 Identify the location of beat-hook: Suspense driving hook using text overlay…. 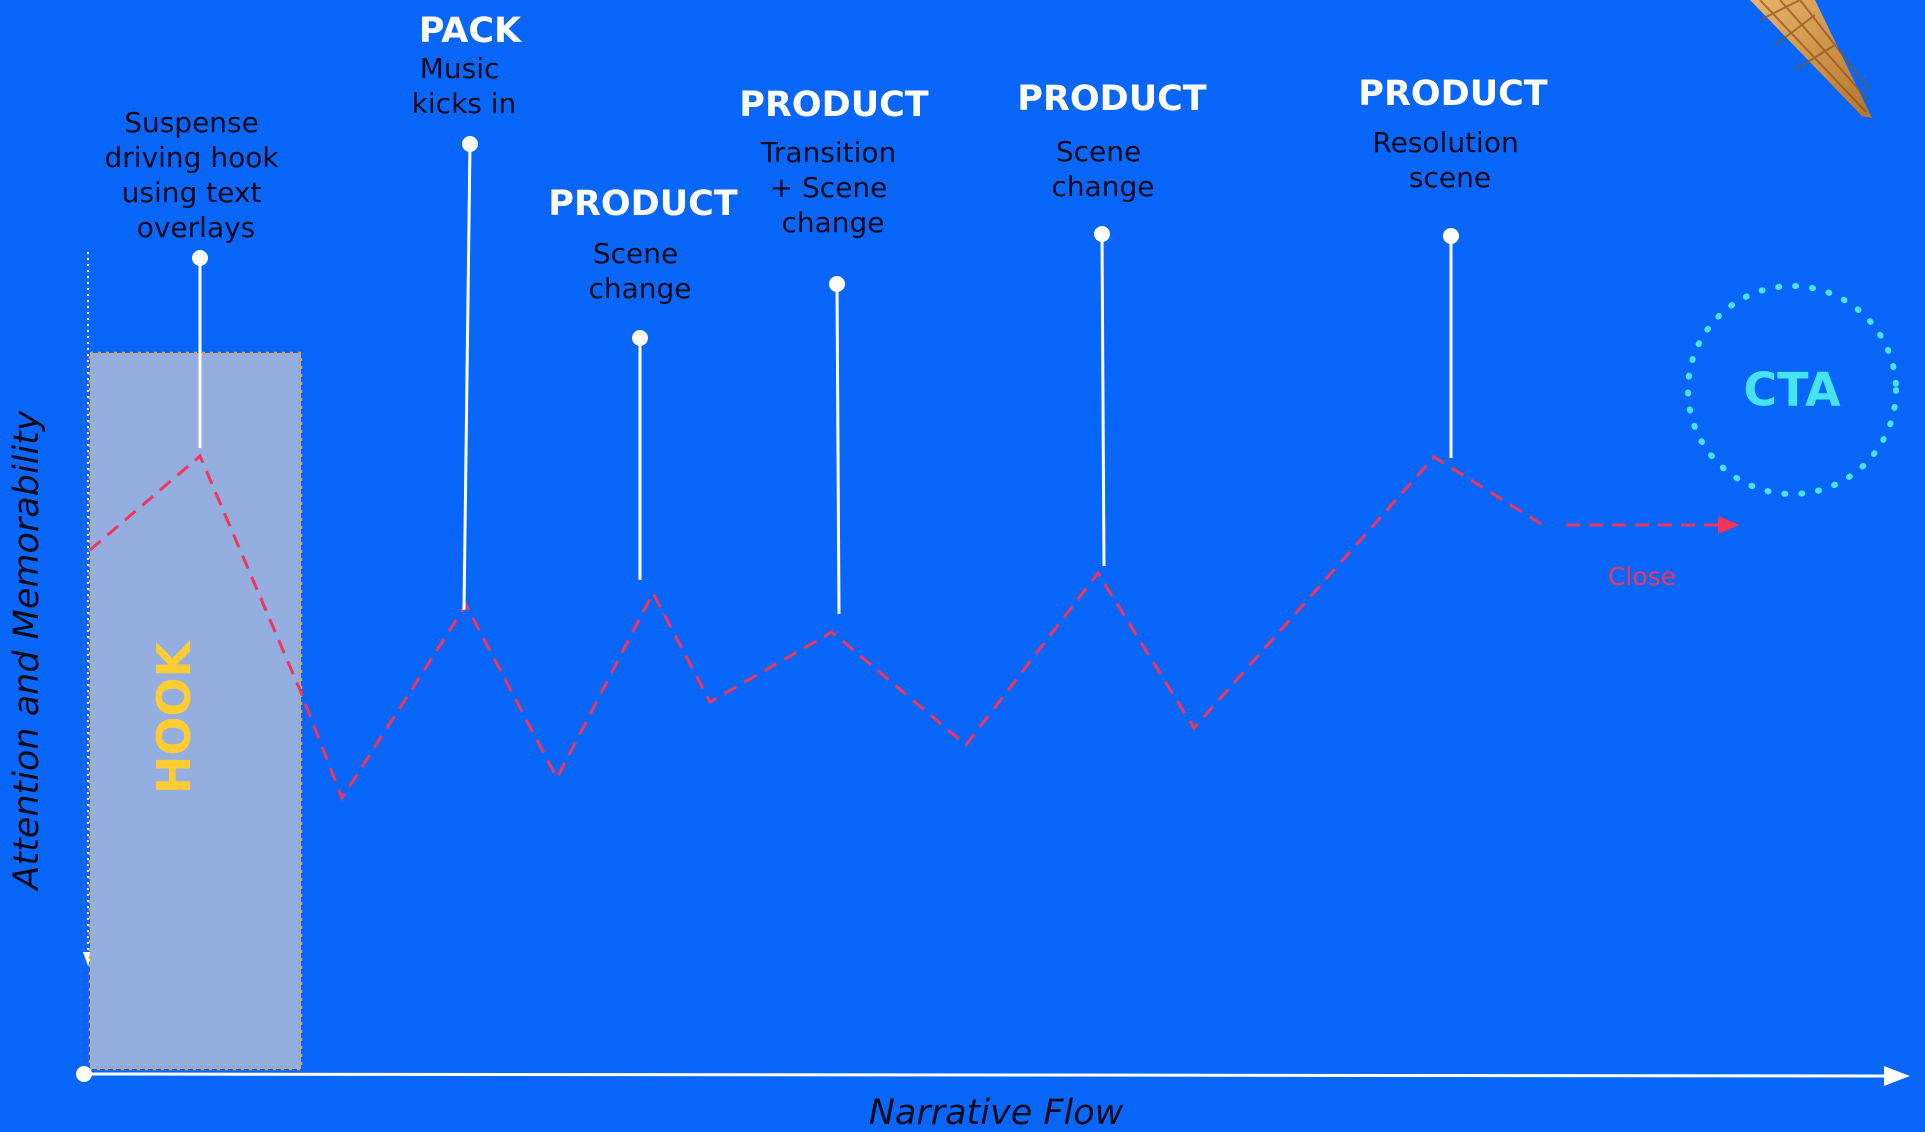
(196, 277).